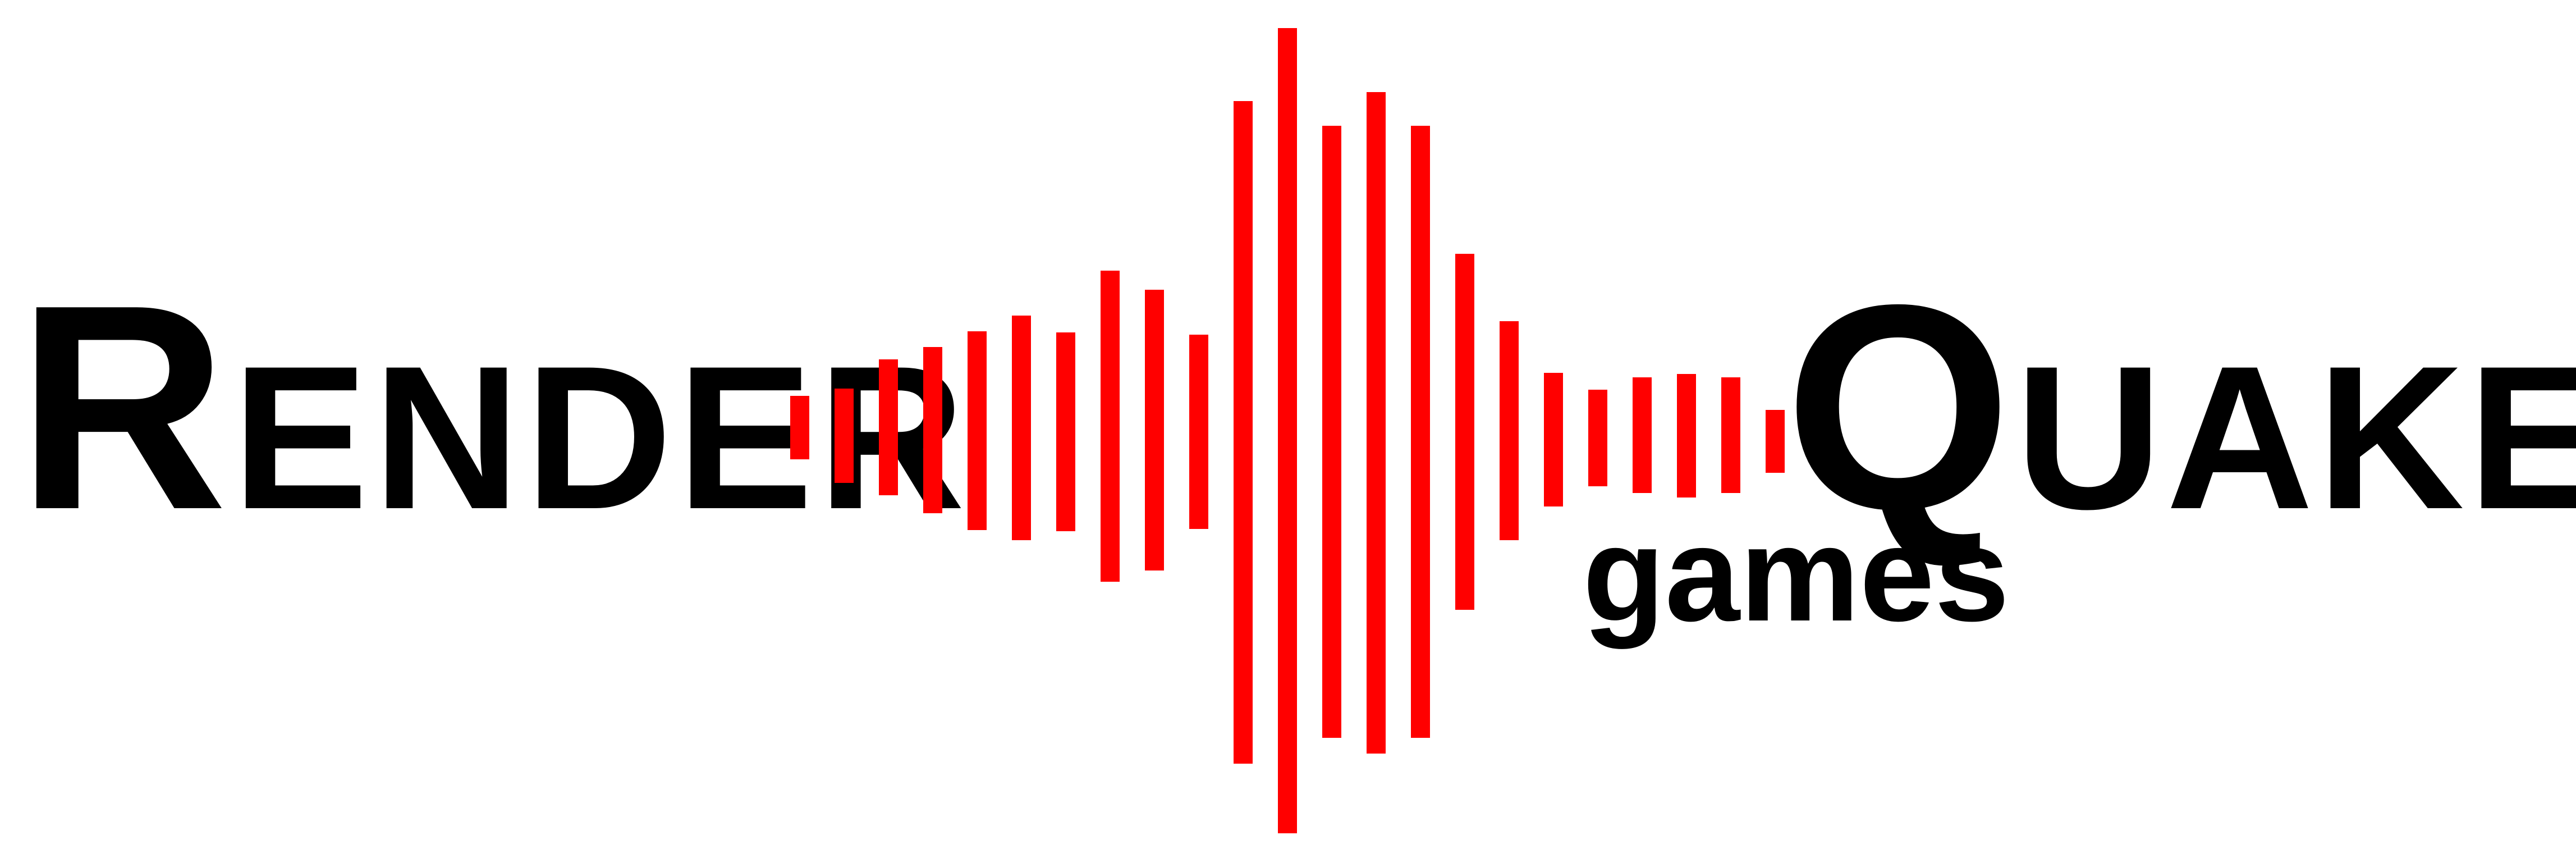  I want to click on logo-word-render: Render, so click(493, 408).